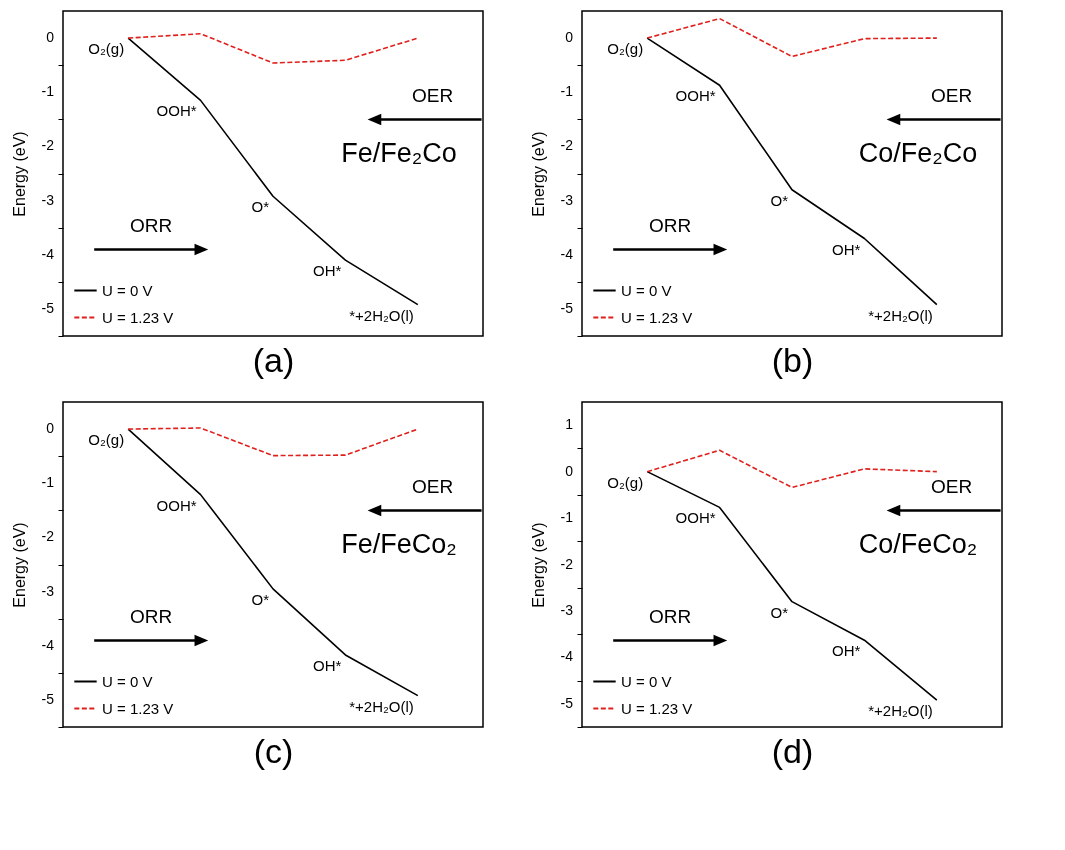  What do you see at coordinates (399, 153) in the screenshot?
I see `annotation: Fe/Fe₂Co` at bounding box center [399, 153].